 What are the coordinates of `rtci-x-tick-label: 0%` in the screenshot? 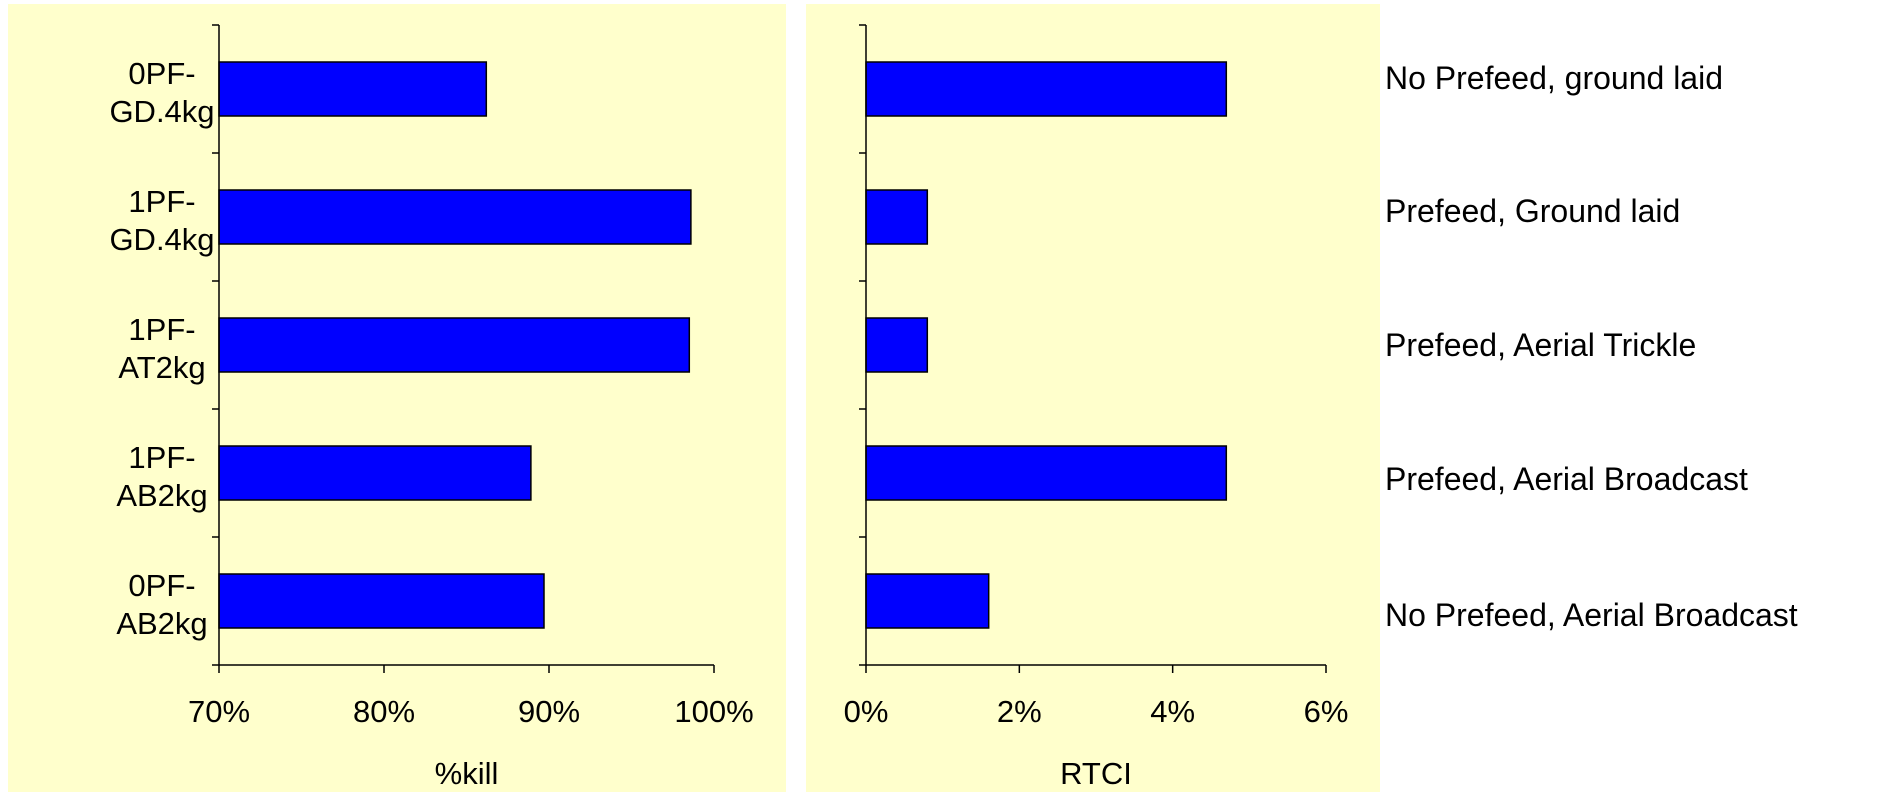 It's located at (866, 711).